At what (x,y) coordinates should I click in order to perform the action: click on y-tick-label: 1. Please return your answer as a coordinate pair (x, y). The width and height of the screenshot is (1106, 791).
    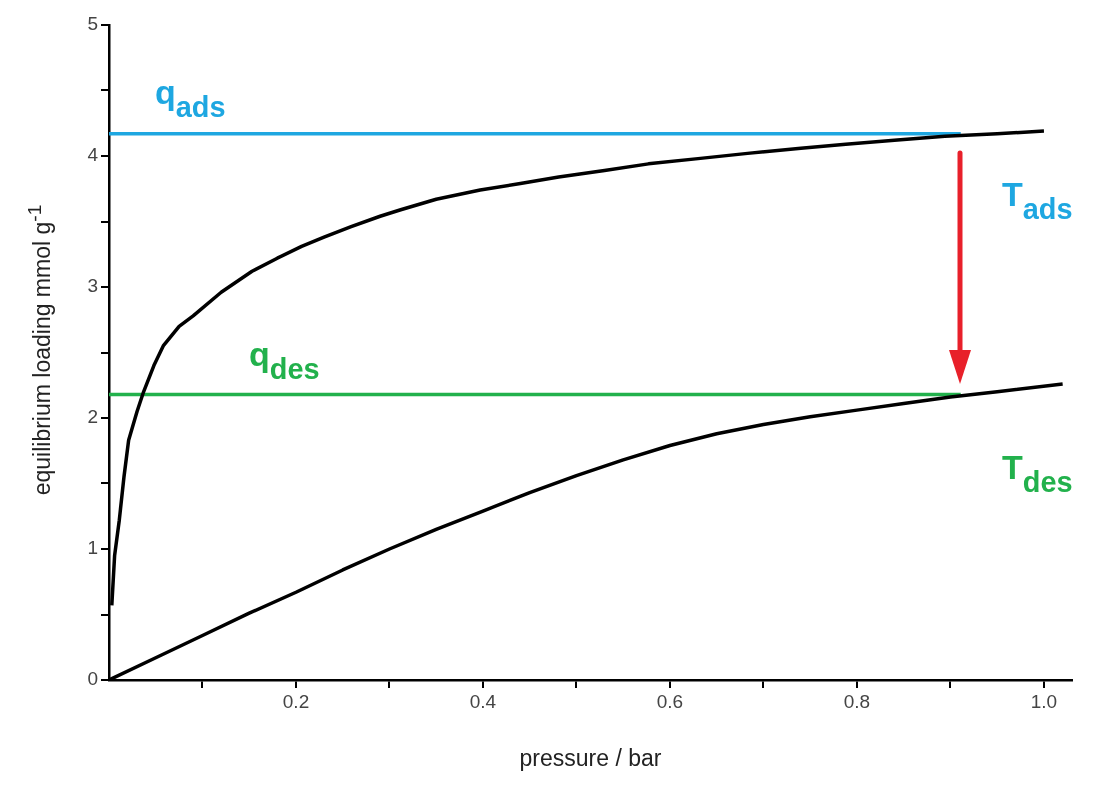
    Looking at the image, I should click on (92, 548).